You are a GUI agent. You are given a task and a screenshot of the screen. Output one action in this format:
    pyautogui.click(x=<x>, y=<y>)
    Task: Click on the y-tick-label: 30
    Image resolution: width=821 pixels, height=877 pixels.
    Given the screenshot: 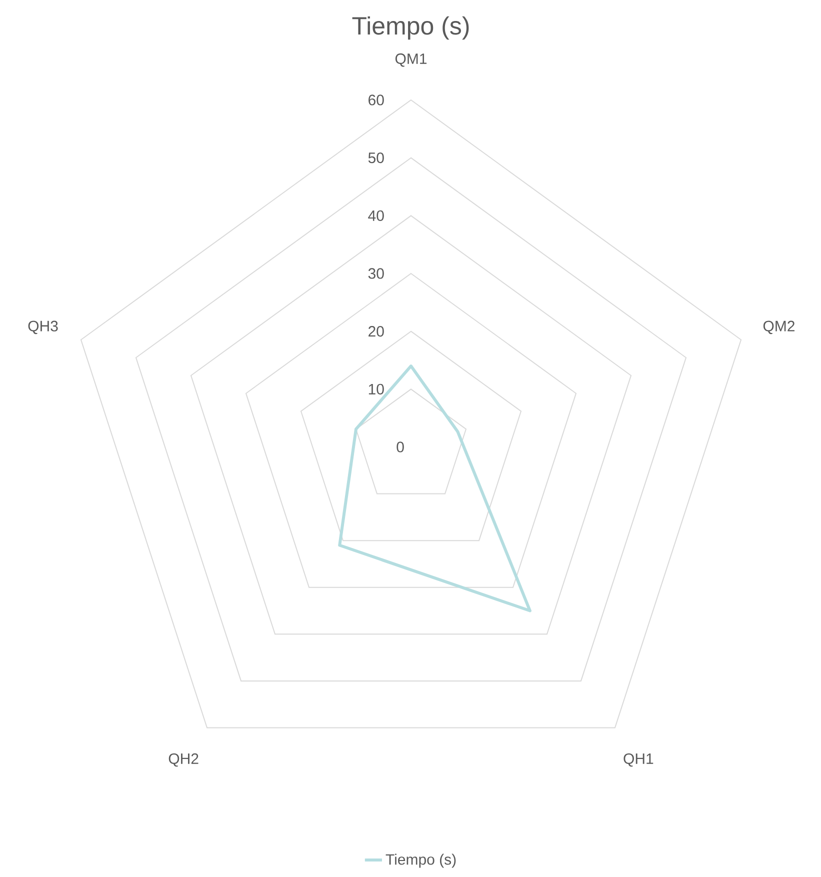 What is the action you would take?
    pyautogui.click(x=376, y=273)
    